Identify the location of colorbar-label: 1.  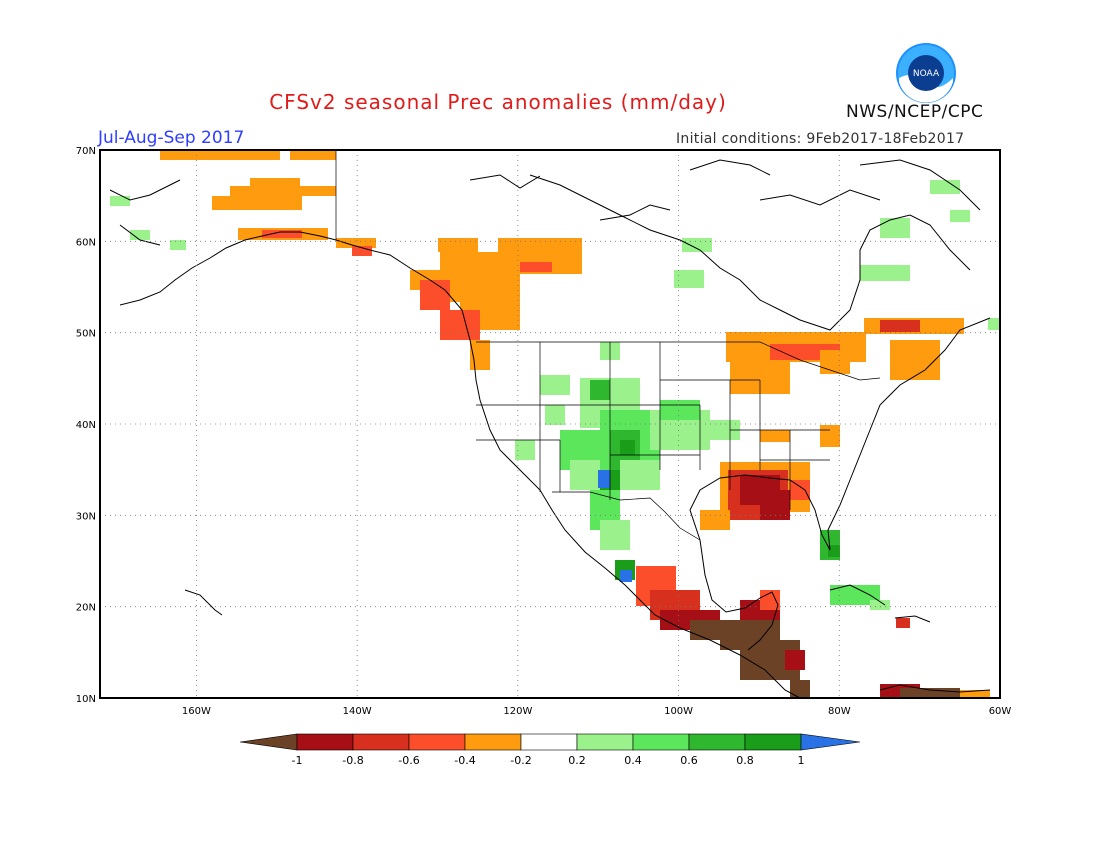
(801, 760).